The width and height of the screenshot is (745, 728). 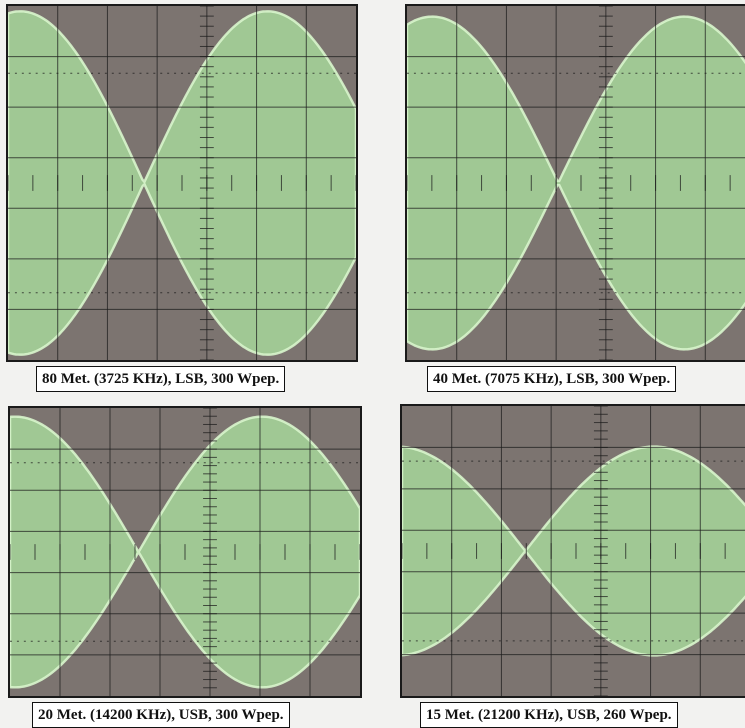 I want to click on caption-15m: 15 Met. (21200 KHz), USB, 260 Wpep., so click(x=549, y=715).